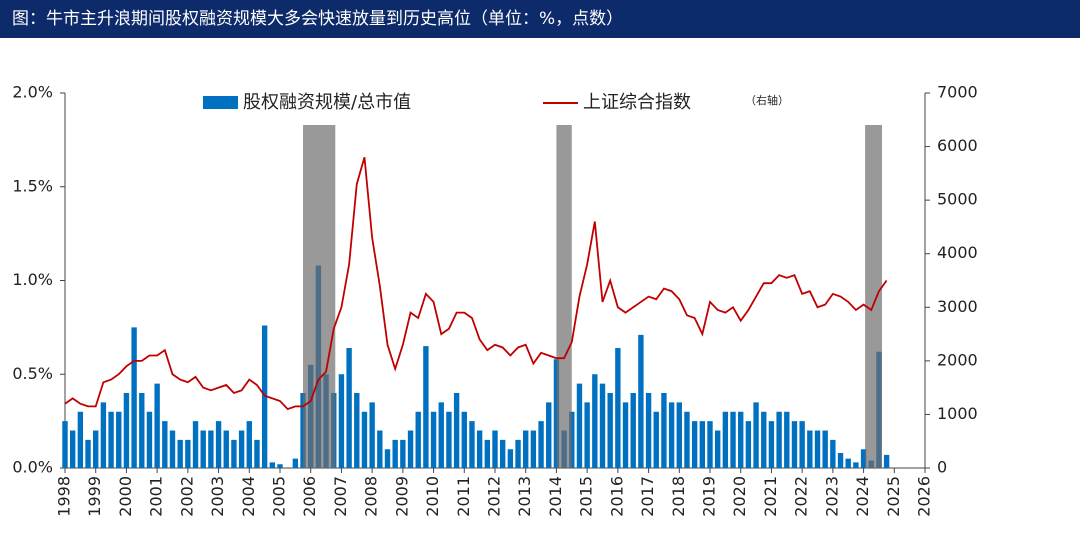  I want to click on y-tick-label: 0.5%, so click(32, 373).